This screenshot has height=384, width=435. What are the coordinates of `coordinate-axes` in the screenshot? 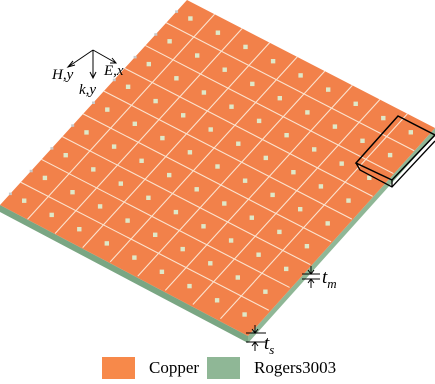 It's located at (92, 64).